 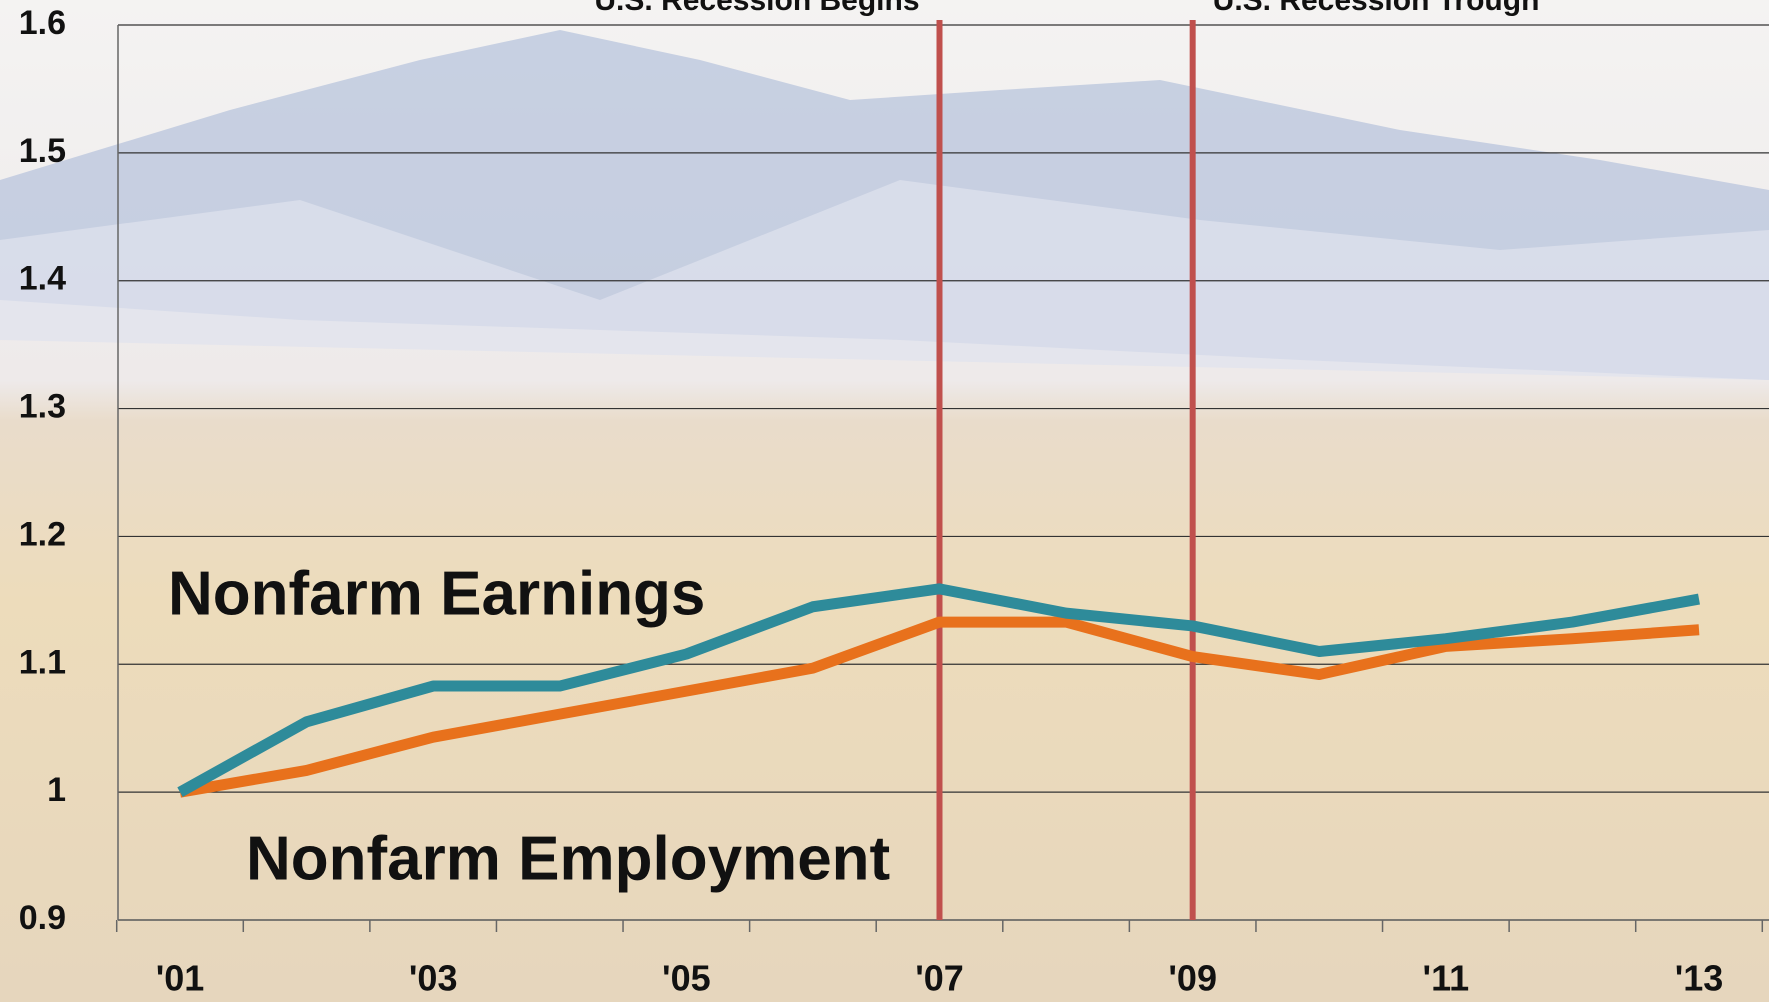 What do you see at coordinates (1446, 978) in the screenshot?
I see `x-tick-label: '11` at bounding box center [1446, 978].